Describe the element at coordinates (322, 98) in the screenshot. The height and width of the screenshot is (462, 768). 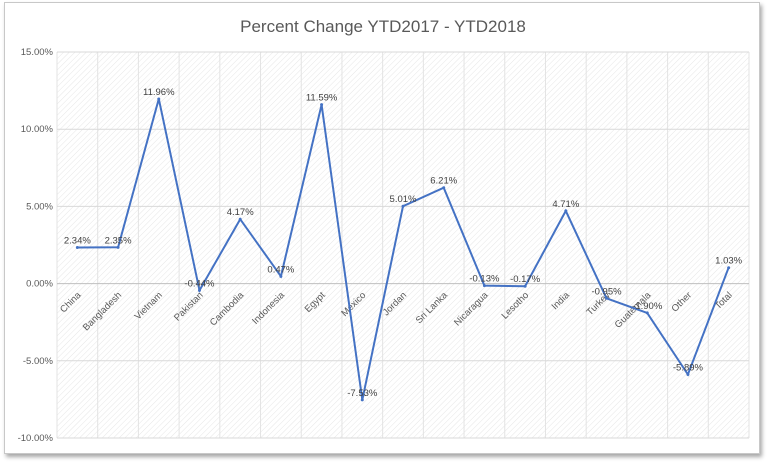
I see `data-label: 11.59%` at that location.